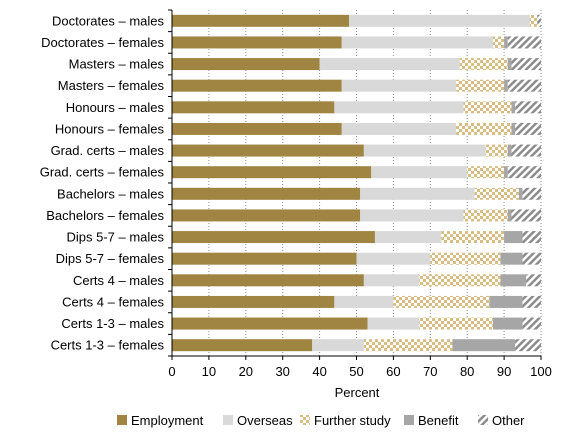  I want to click on category-label: Dips 5-7 – males, so click(115, 237).